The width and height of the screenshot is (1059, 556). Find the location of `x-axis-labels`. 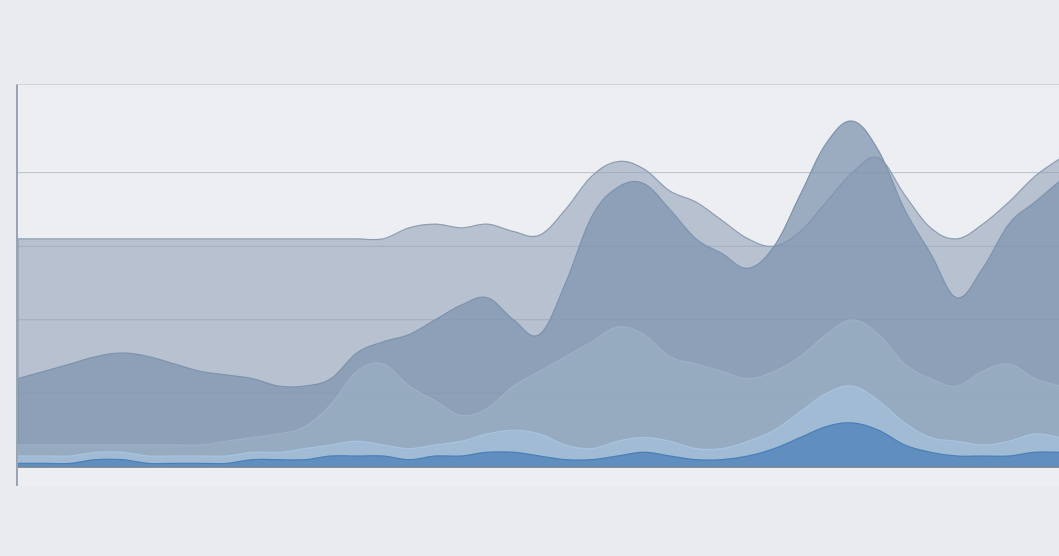

x-axis-labels is located at coordinates (538, 509).